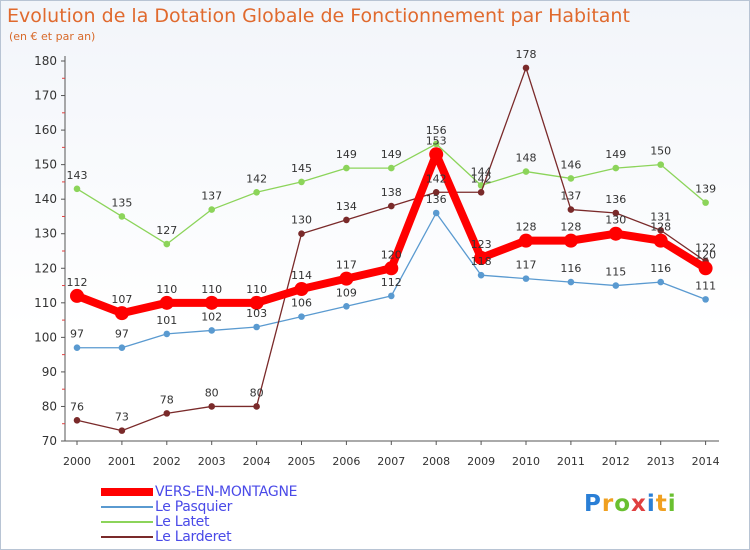  What do you see at coordinates (639, 504) in the screenshot?
I see `logo-letter: x` at bounding box center [639, 504].